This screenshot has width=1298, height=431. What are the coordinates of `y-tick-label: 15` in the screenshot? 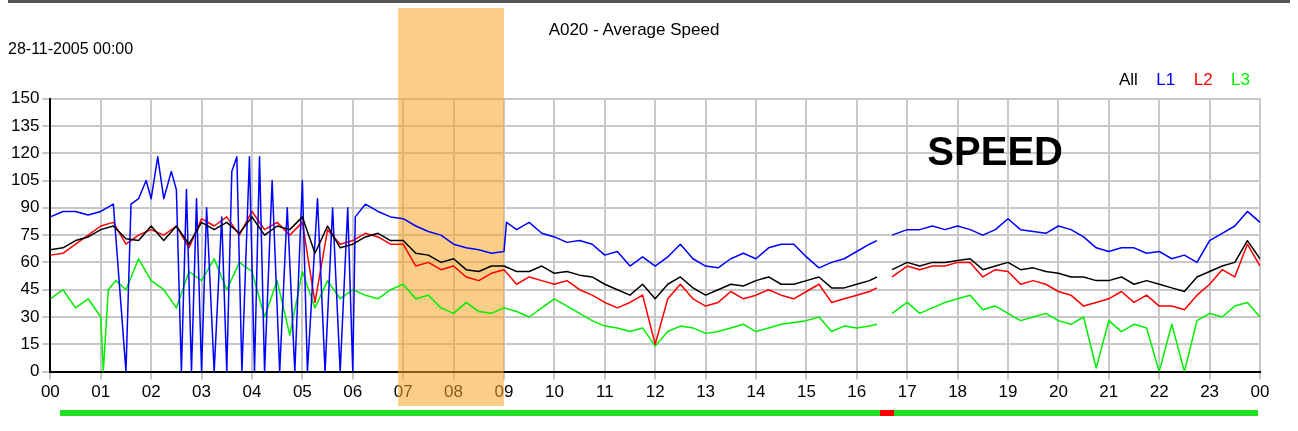 It's located at (30, 343).